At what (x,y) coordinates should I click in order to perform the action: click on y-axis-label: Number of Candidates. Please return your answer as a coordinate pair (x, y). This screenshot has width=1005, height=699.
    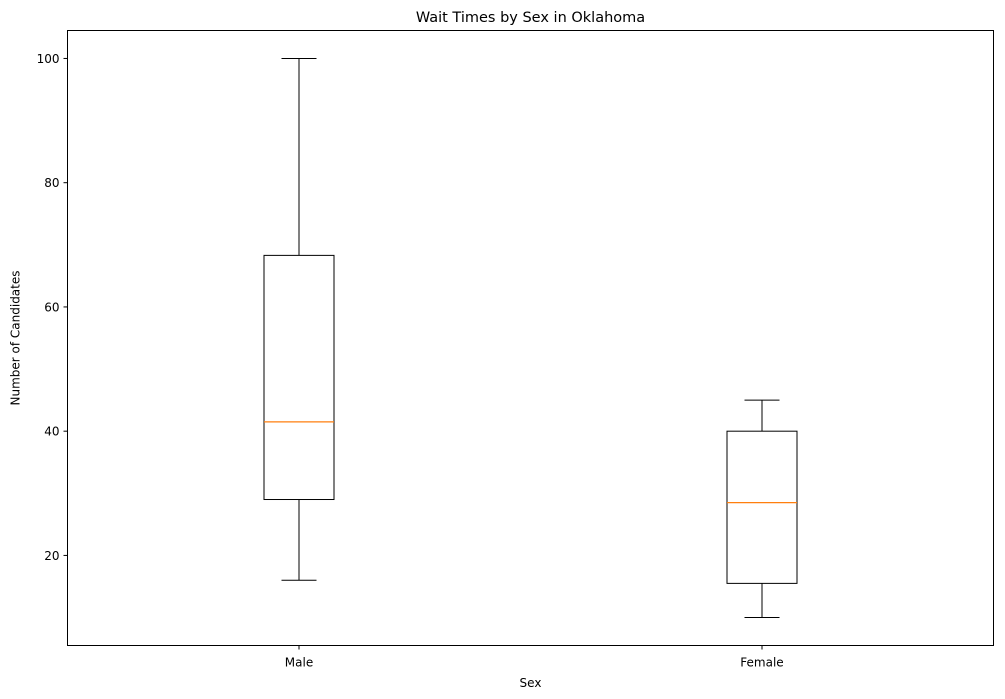
    Looking at the image, I should click on (16, 338).